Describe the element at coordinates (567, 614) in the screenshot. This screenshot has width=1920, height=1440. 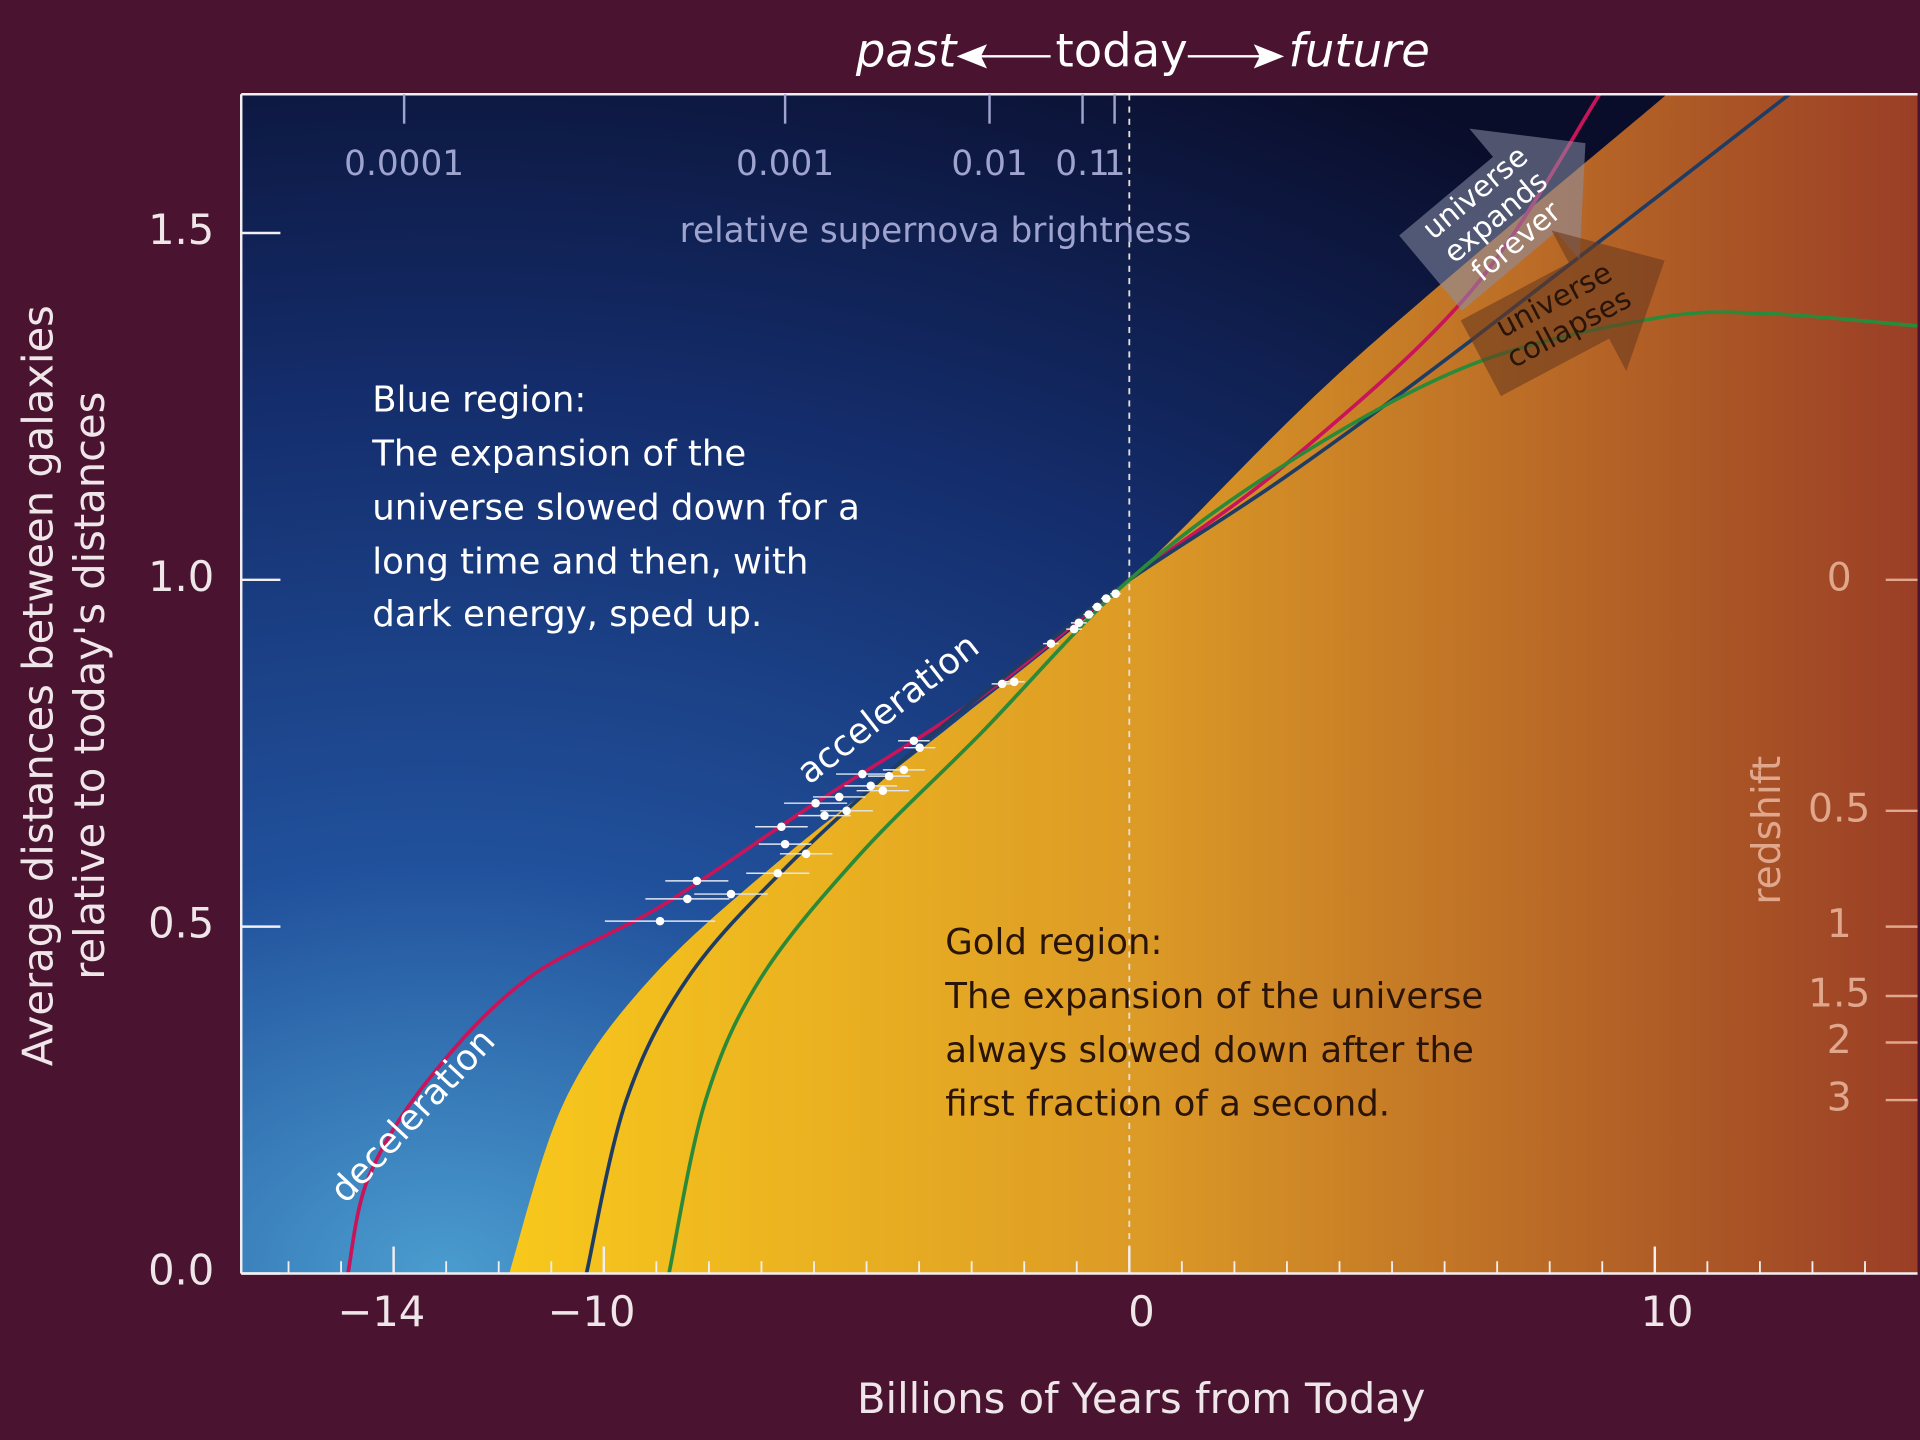
I see `blue-region-line: dark energy, sped up.` at that location.